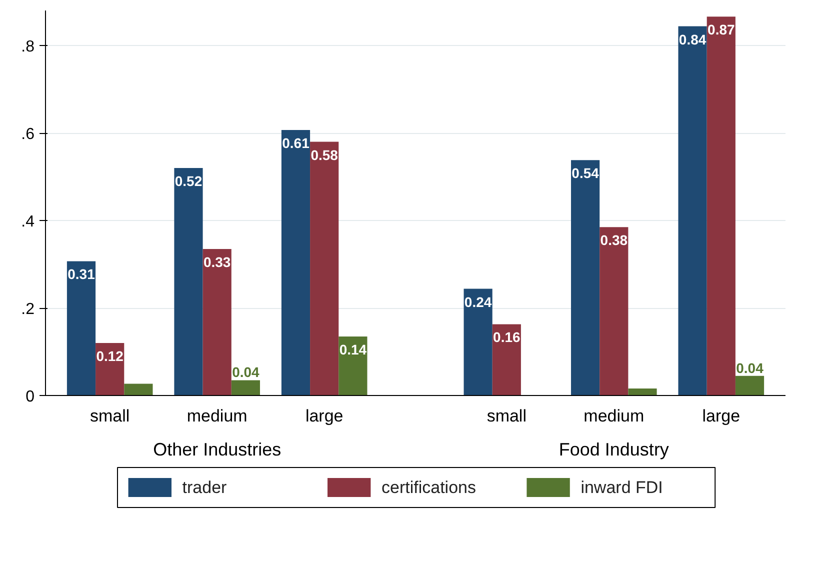  I want to click on y-tick-label: .8, so click(28, 47).